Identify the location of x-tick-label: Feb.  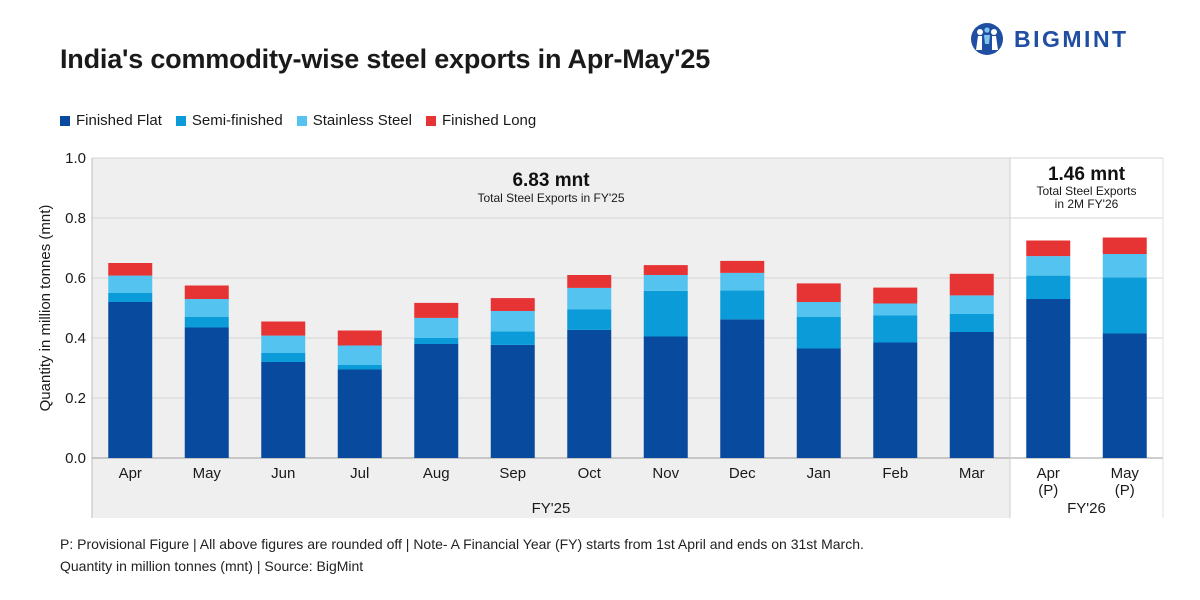
(895, 473).